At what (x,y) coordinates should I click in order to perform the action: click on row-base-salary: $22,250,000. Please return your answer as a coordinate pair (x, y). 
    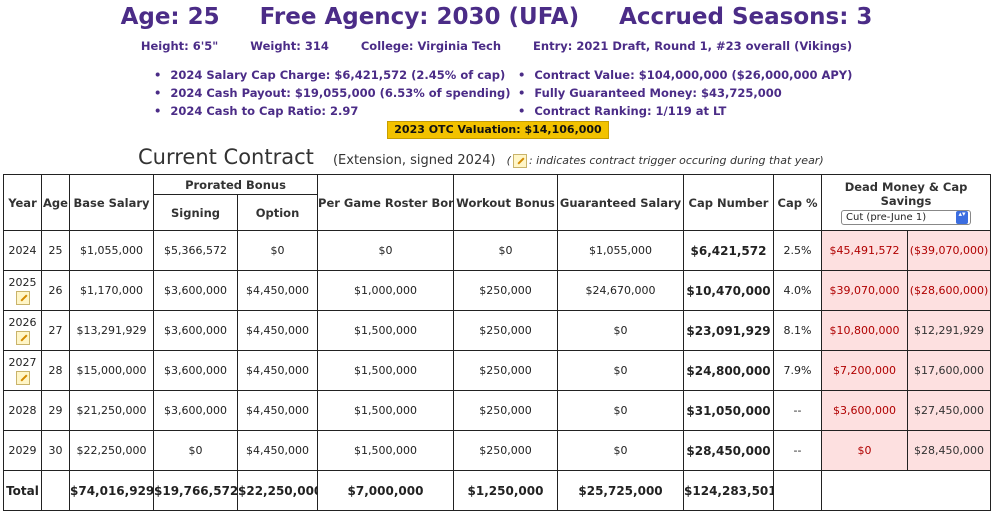
    Looking at the image, I should click on (111, 450).